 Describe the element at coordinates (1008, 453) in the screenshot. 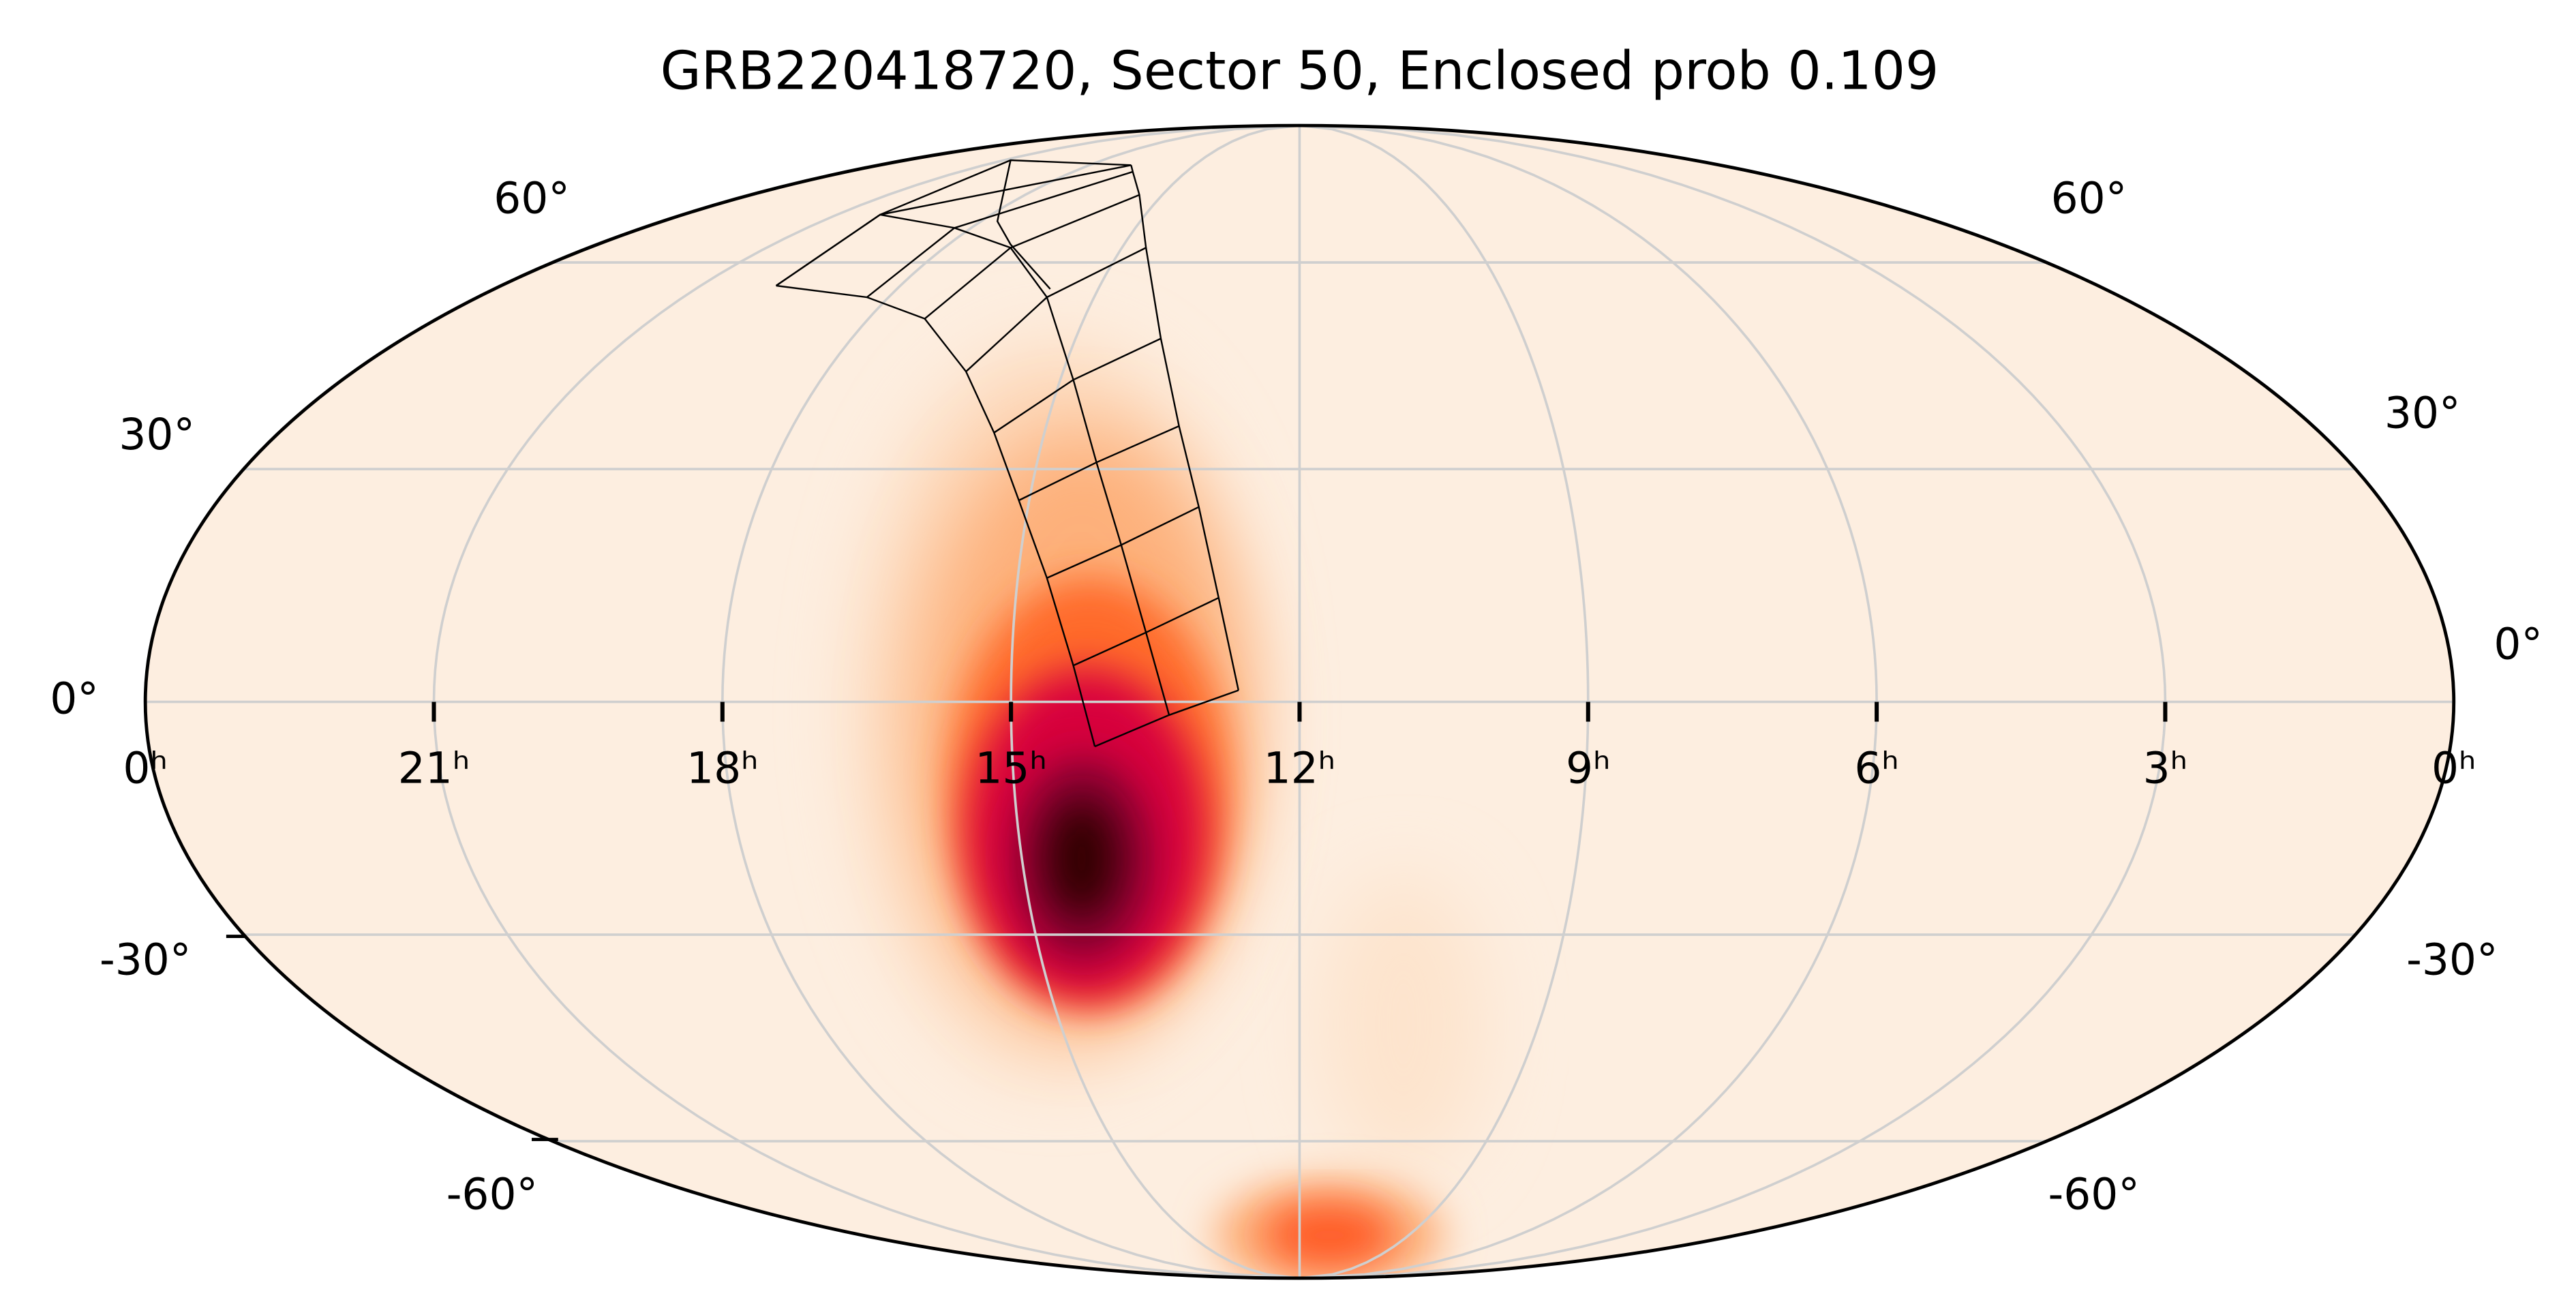

I see `sector-footprint` at that location.